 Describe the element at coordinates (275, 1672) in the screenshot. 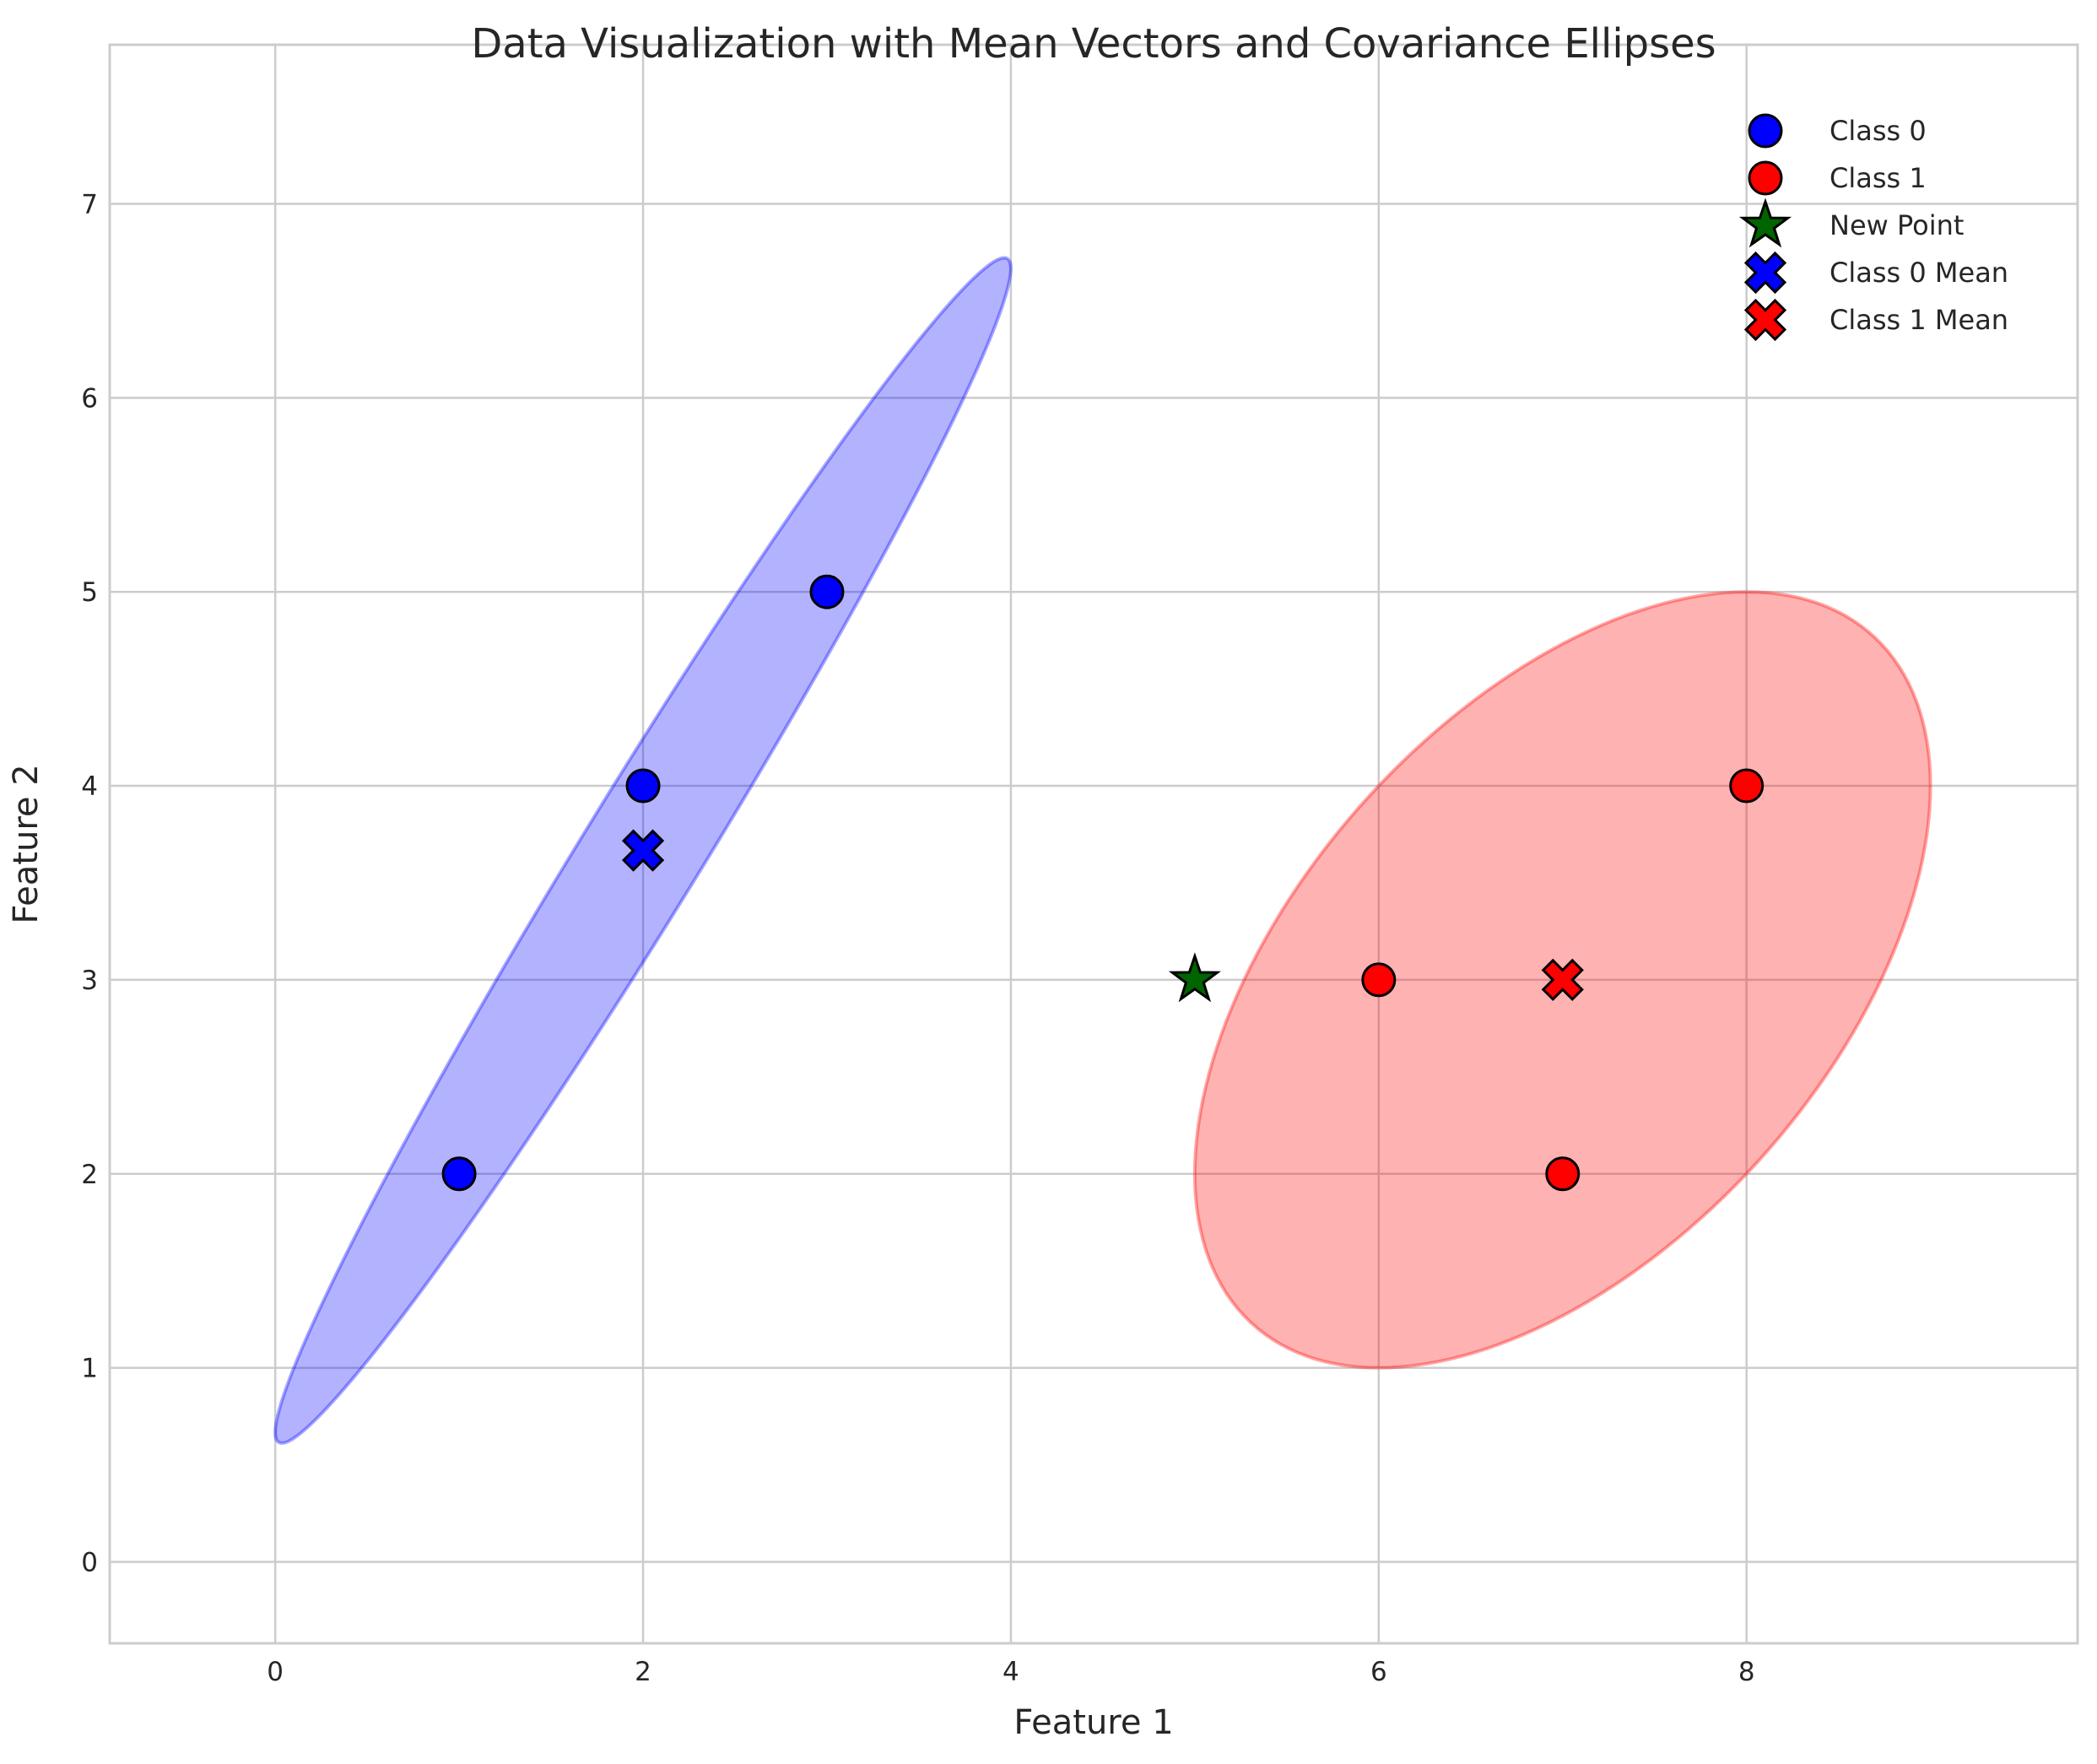

I see `x-tick-label-0: 0` at that location.